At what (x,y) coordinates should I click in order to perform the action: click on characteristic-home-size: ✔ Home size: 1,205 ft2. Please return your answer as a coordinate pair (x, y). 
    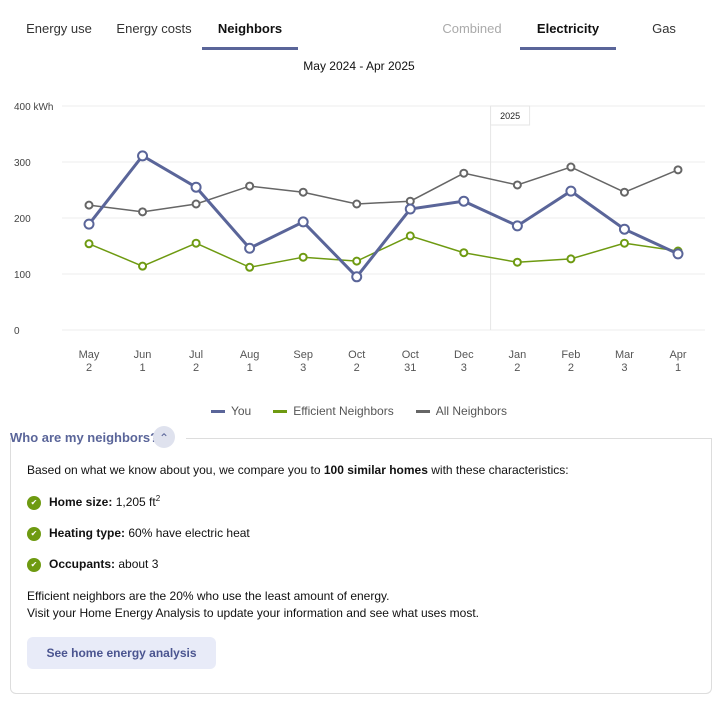
    Looking at the image, I should click on (93, 502).